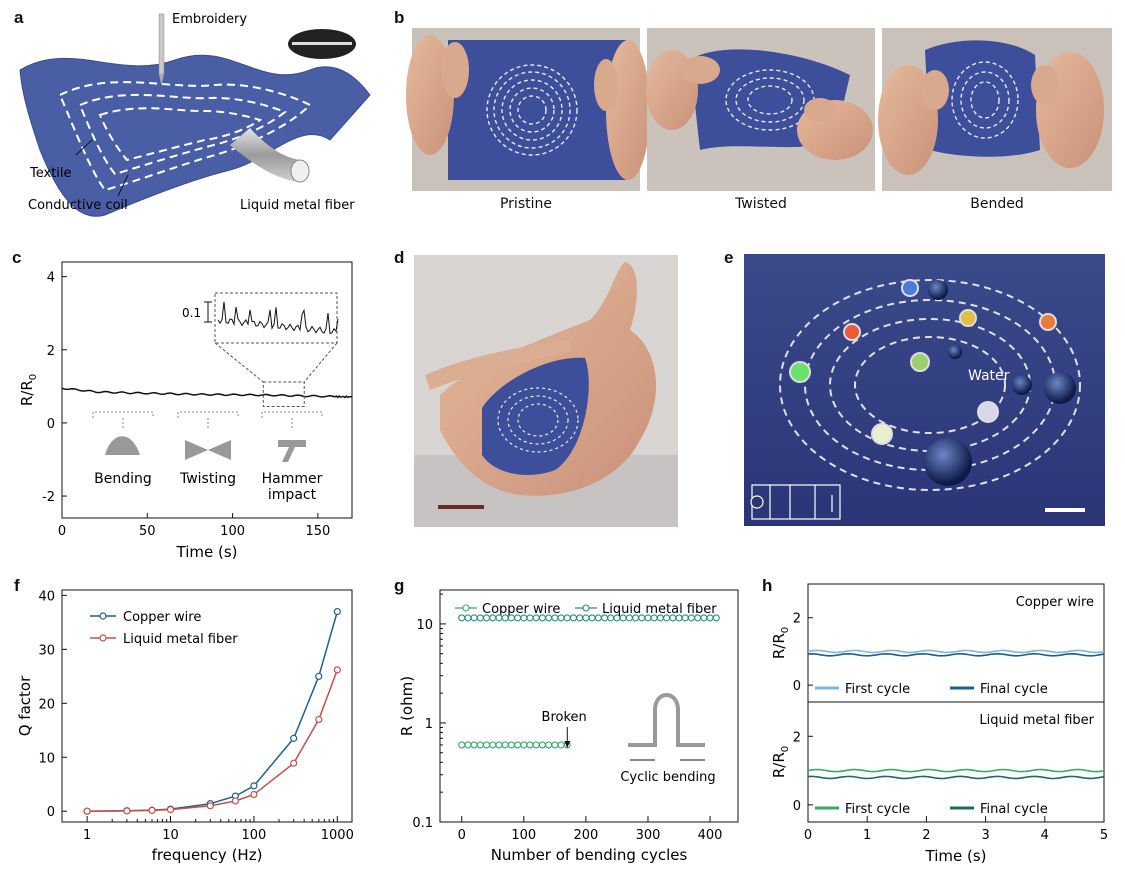 This screenshot has height=875, width=1125. What do you see at coordinates (283, 394) in the screenshot?
I see `zoom-box` at bounding box center [283, 394].